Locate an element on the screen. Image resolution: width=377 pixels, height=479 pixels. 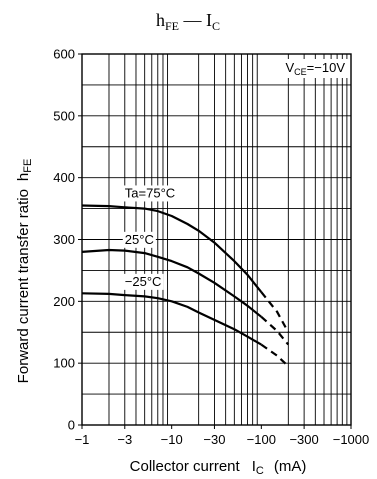
title-second-sub: C is located at coordinates (216, 26).